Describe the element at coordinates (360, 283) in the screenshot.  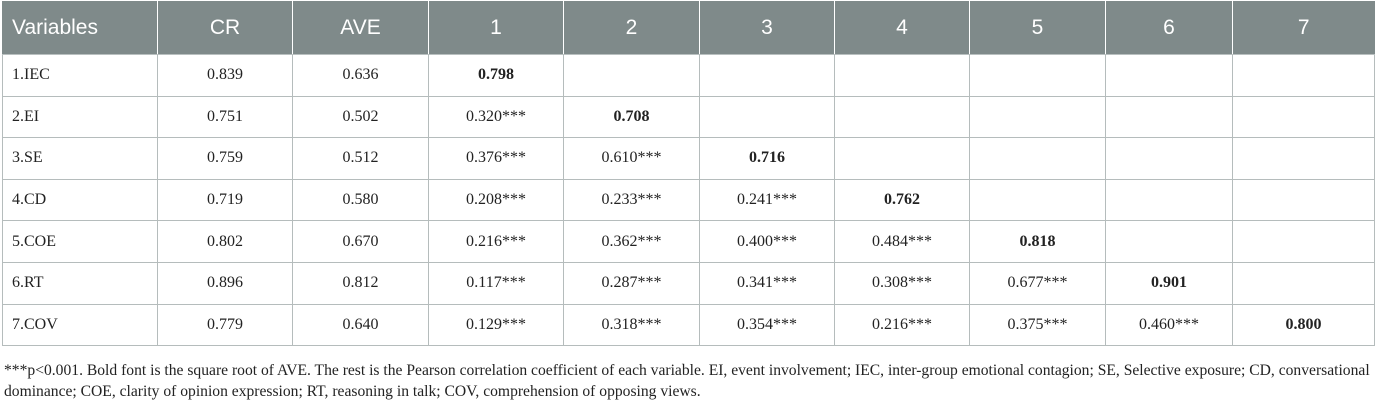
I see `table-cell: 0.812` at that location.